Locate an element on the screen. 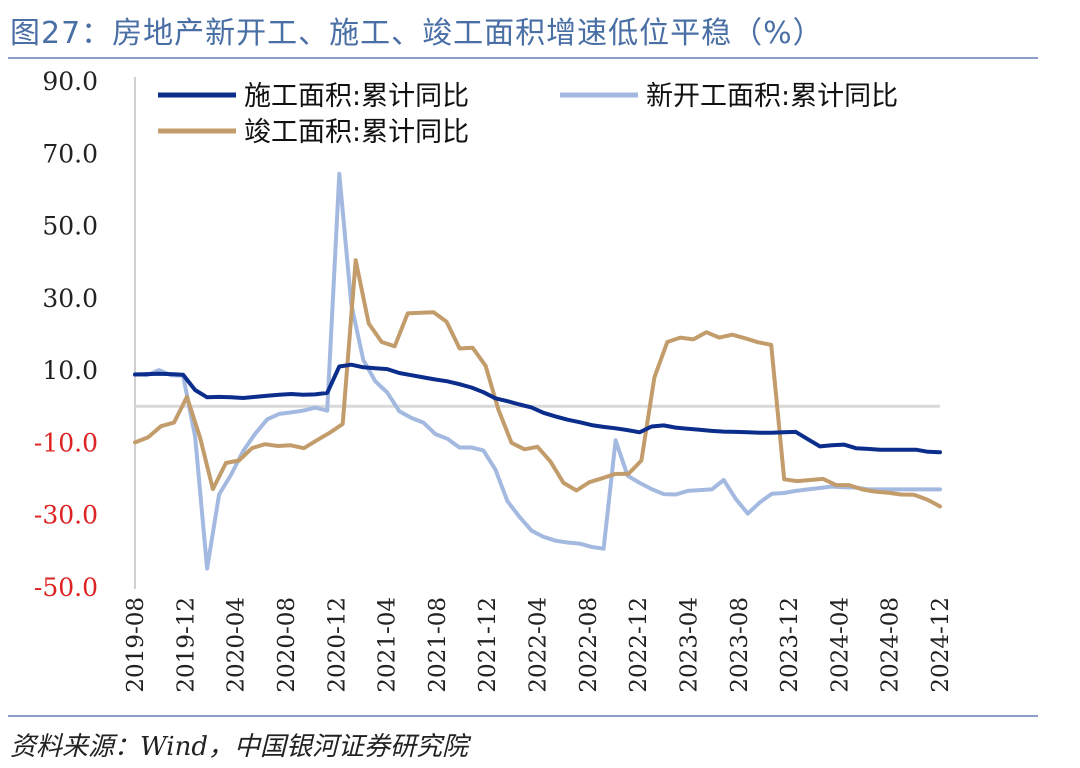  x-tick-label: 2019-12 is located at coordinates (186, 645).